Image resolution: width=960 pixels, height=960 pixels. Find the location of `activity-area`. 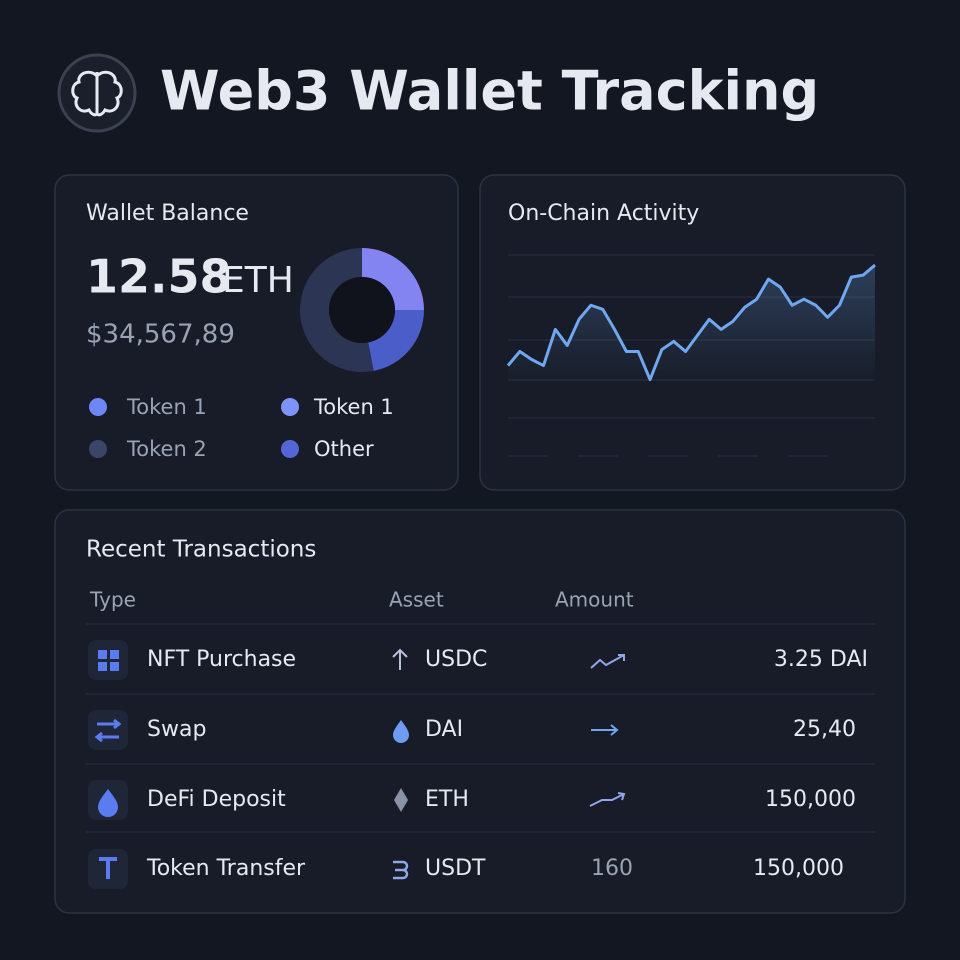

activity-area is located at coordinates (691, 325).